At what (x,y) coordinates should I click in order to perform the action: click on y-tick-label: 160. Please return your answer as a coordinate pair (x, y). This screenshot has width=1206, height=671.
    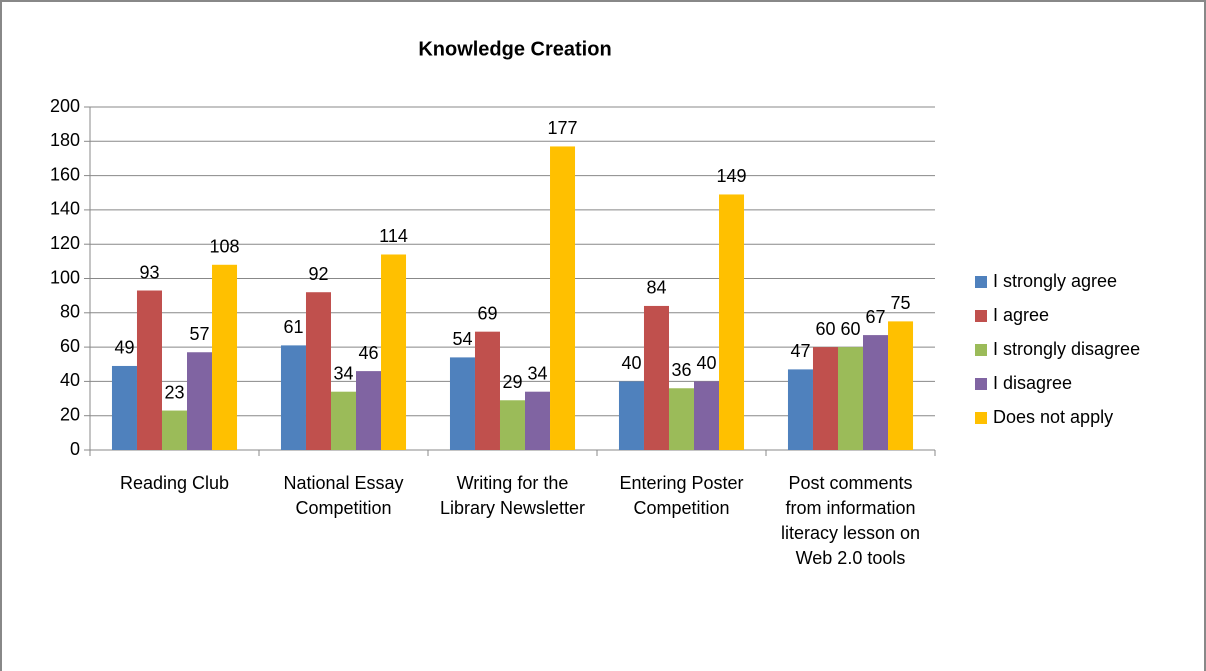
    Looking at the image, I should click on (65, 174).